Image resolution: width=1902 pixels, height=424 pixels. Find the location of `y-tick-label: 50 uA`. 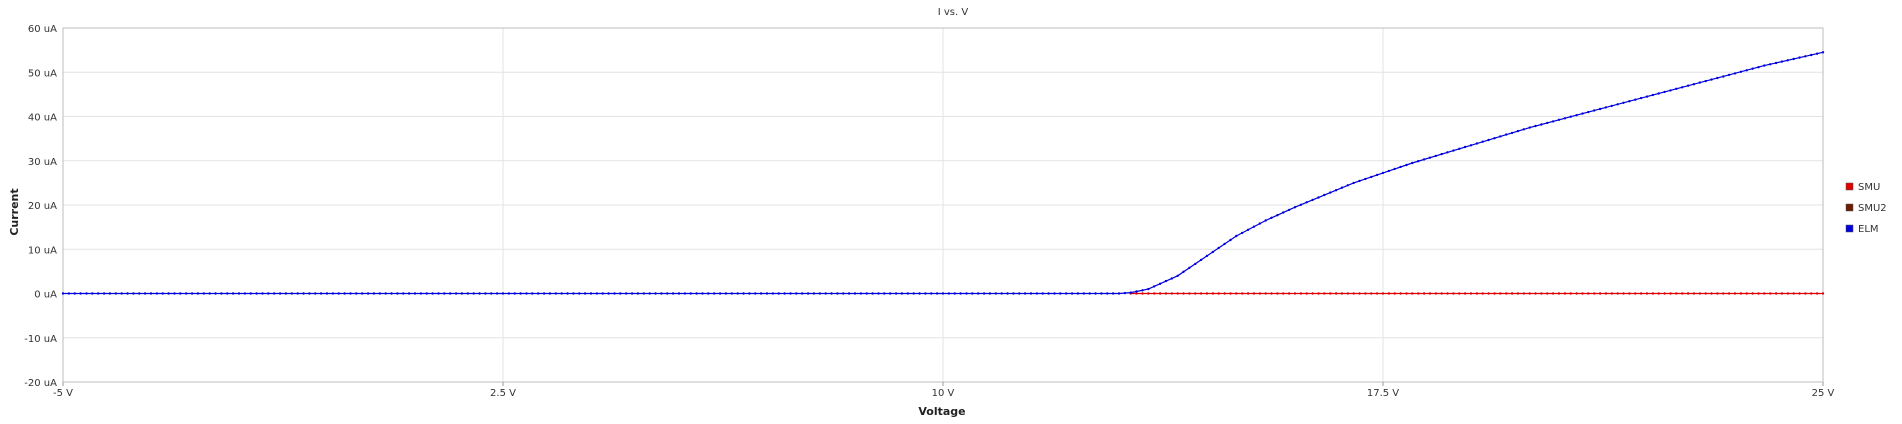

y-tick-label: 50 uA is located at coordinates (42, 73).